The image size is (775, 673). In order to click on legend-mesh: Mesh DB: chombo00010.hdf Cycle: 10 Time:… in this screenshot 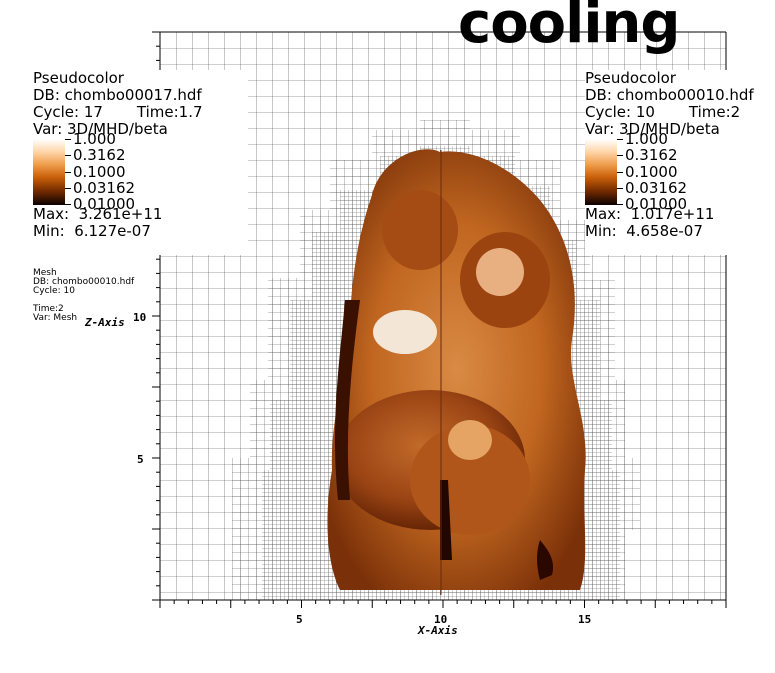, I will do `click(83, 296)`.